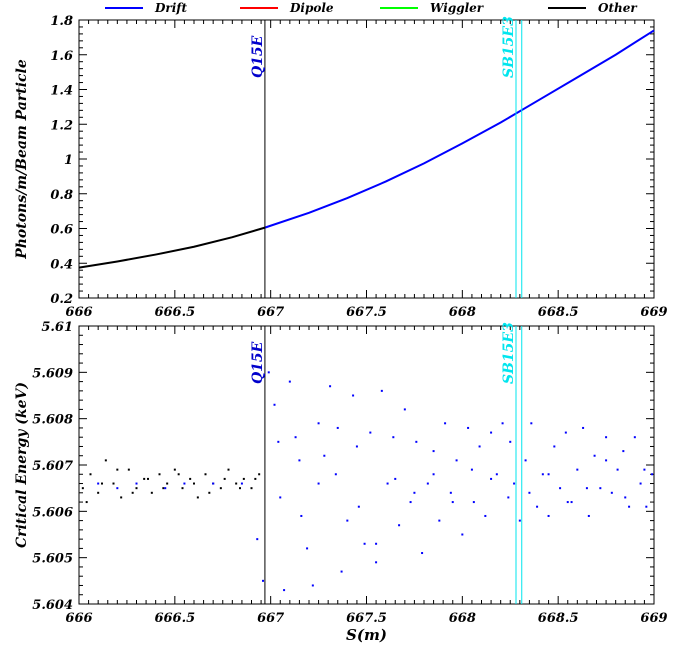 The width and height of the screenshot is (674, 647). I want to click on y-tick-label: 1.4, so click(61, 91).